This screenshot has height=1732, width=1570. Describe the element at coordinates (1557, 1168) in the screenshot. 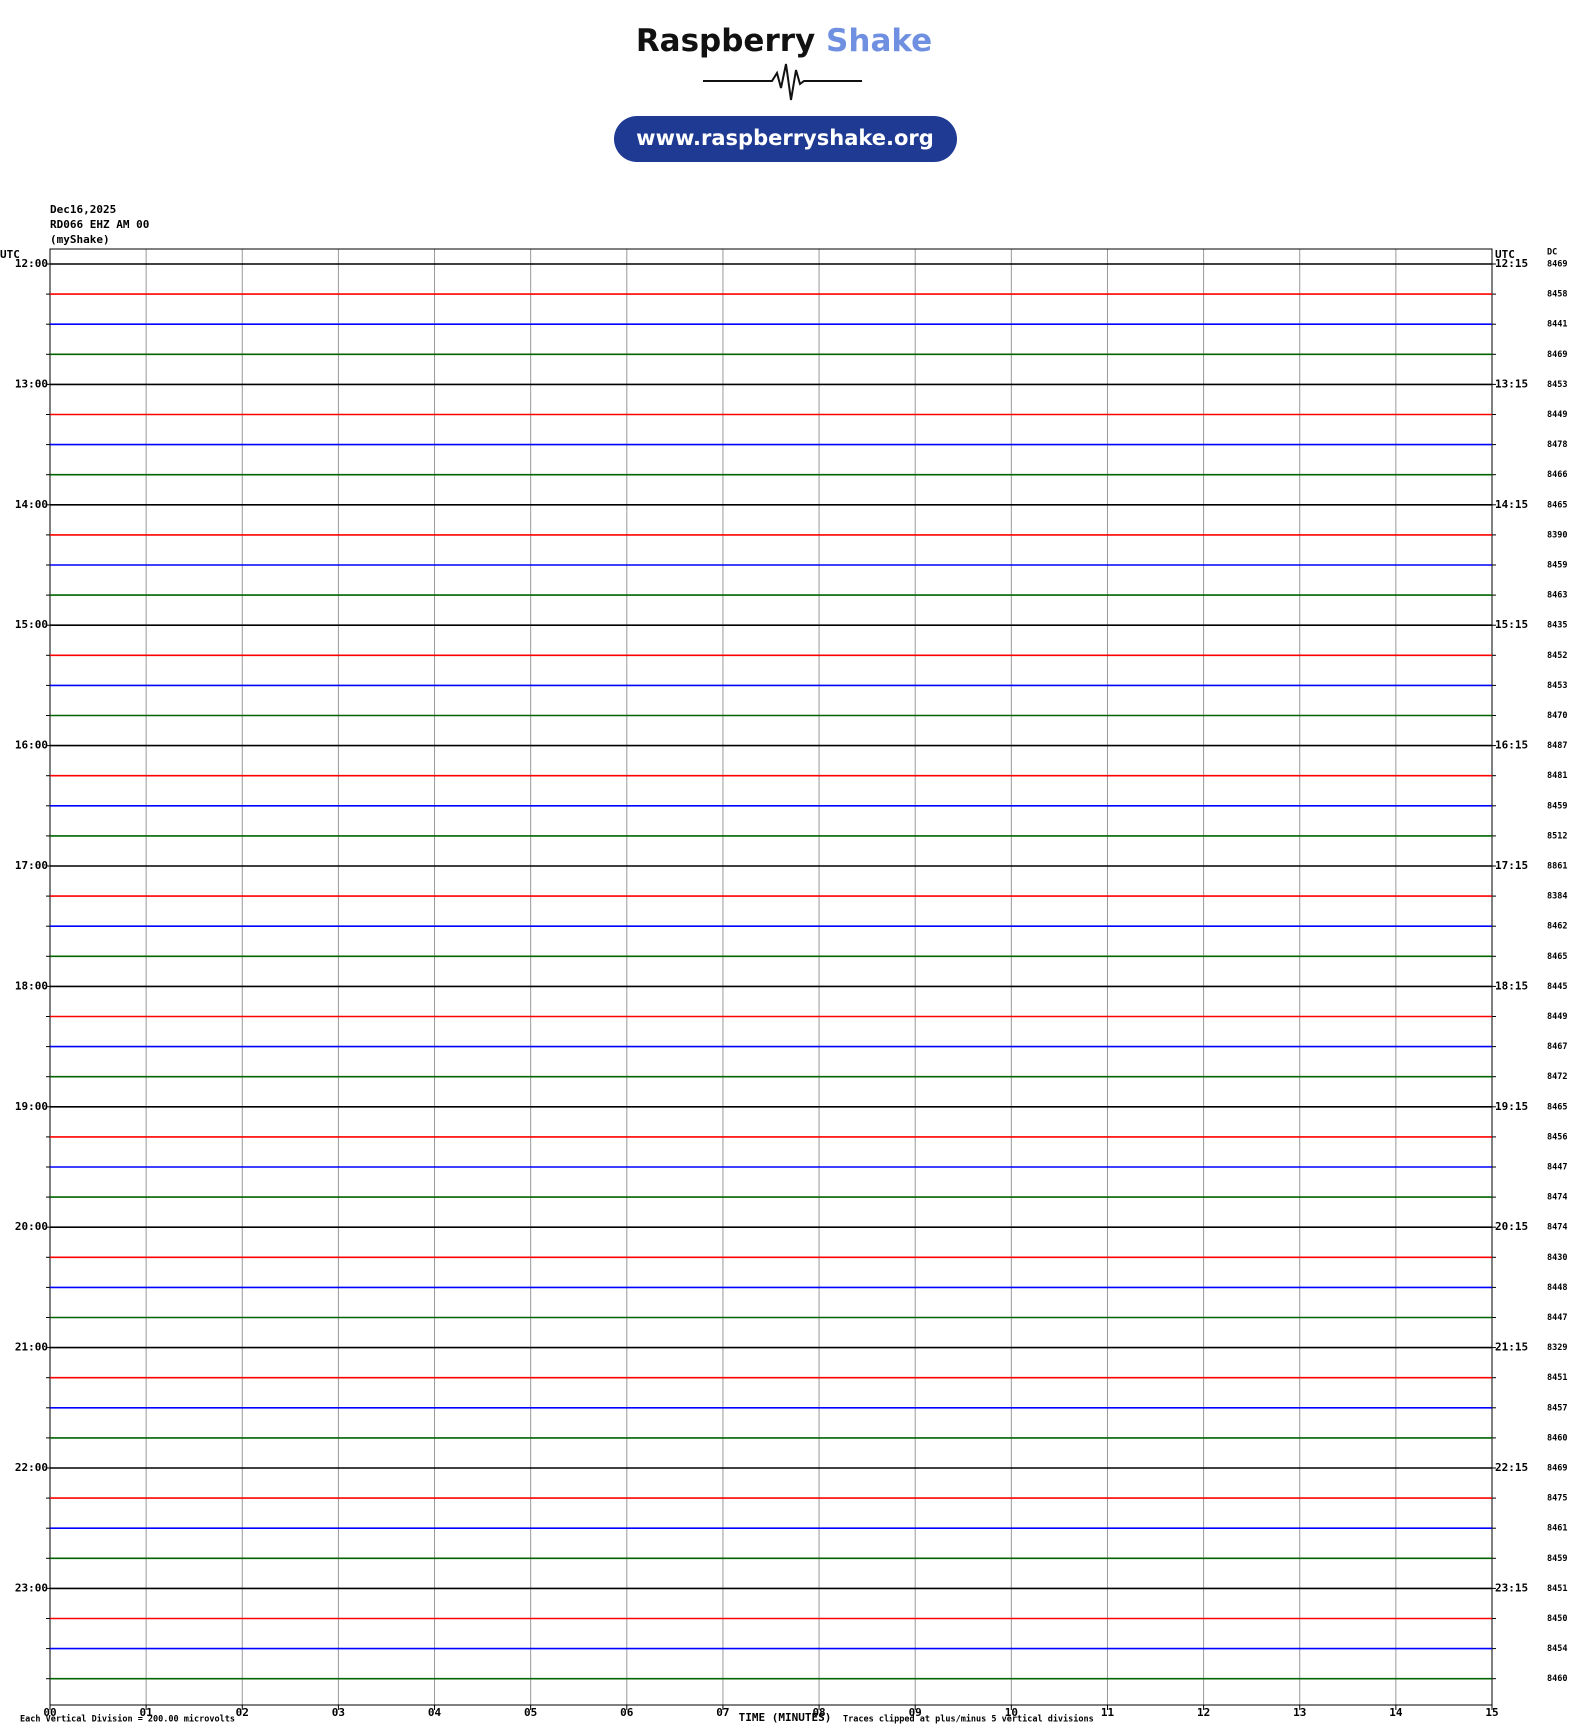

I see `dc-value: 8447` at that location.